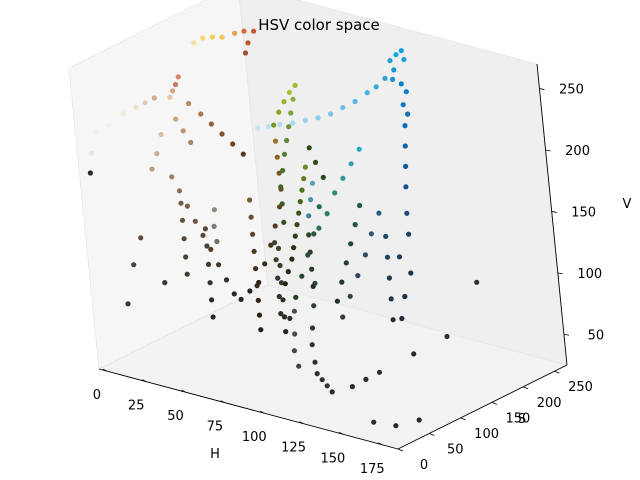  Describe the element at coordinates (175, 416) in the screenshot. I see `x-tick-label: 50` at that location.